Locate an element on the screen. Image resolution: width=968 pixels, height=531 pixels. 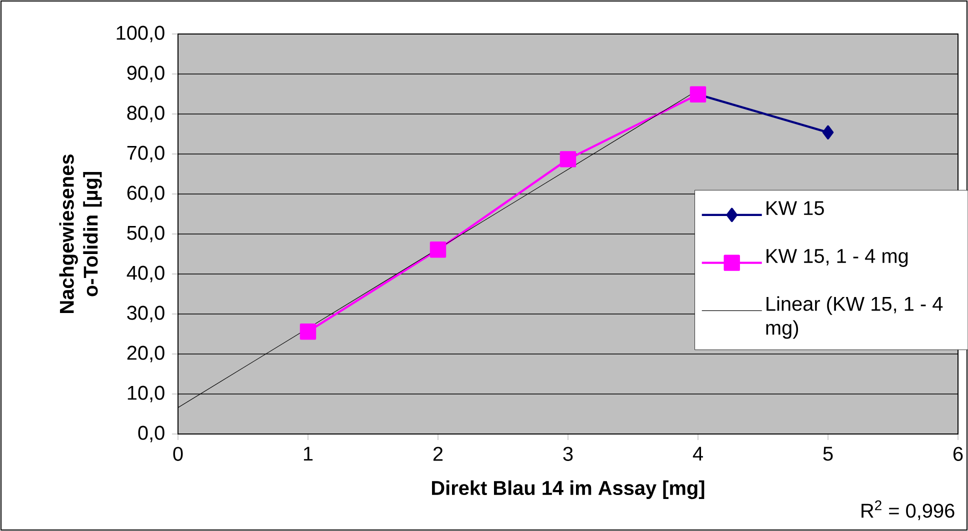
y-tick-label: 50,0 is located at coordinates (145, 234).